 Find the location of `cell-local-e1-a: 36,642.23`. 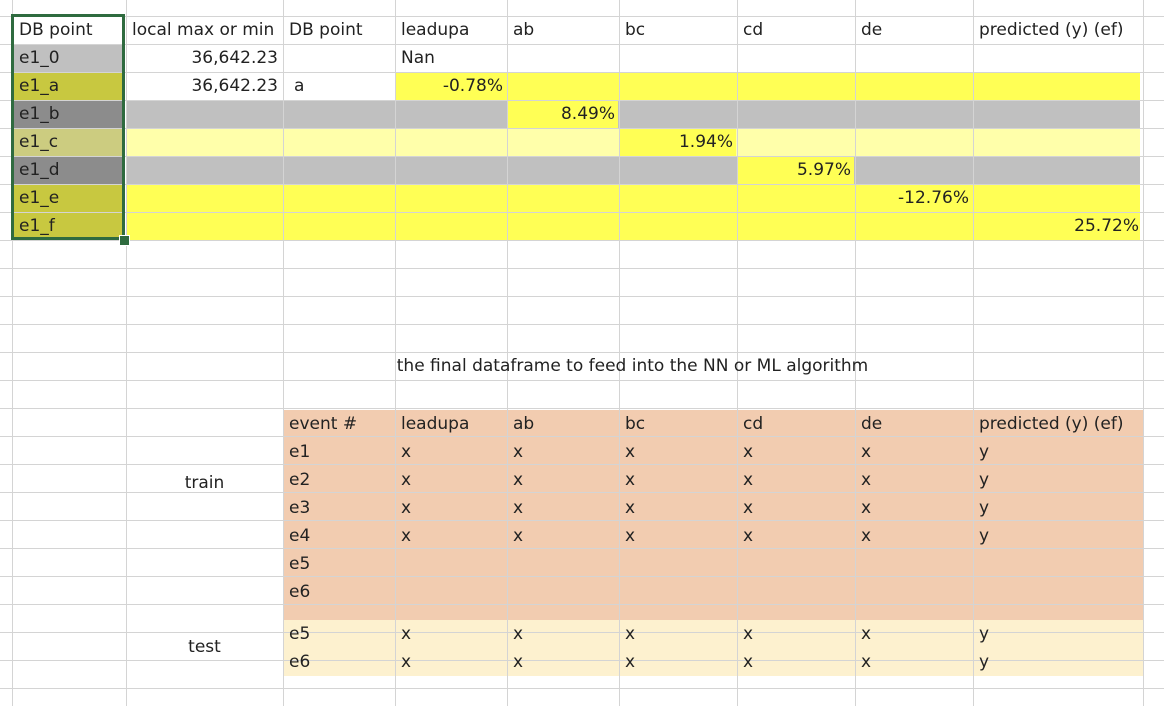

cell-local-e1-a: 36,642.23 is located at coordinates (234, 86).